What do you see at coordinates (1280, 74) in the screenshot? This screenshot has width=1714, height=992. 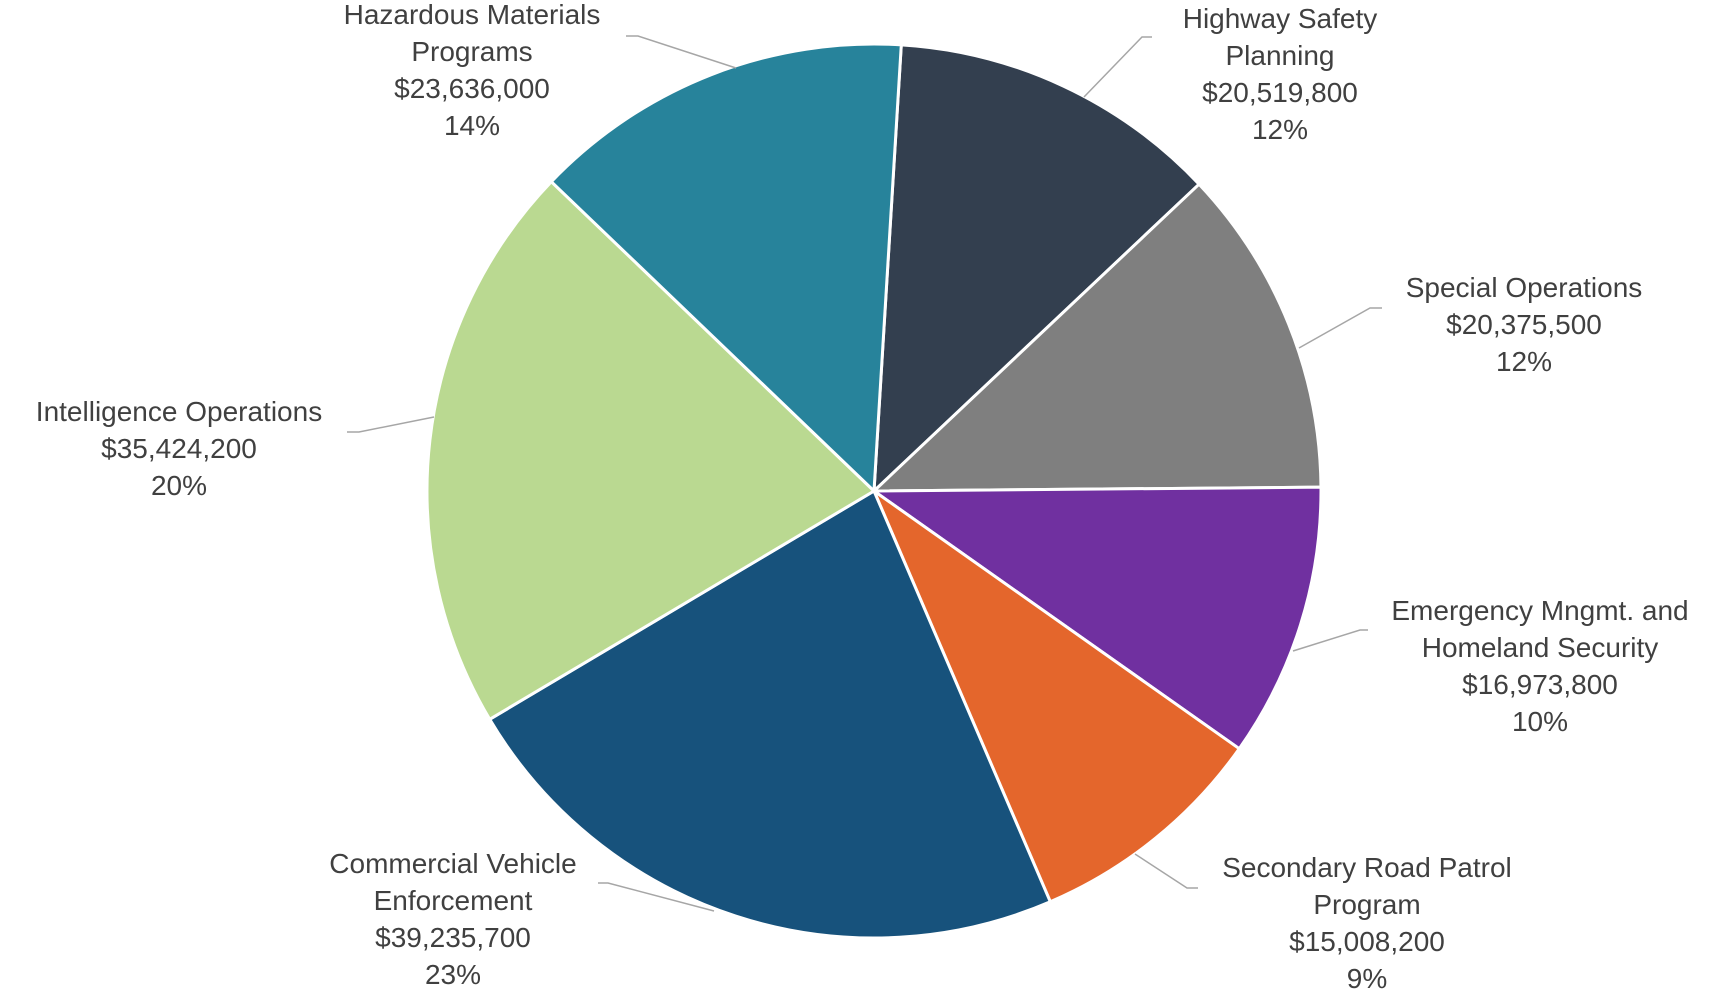 I see `slice-label: Highway Safety Planning $20,519,800 12%` at bounding box center [1280, 74].